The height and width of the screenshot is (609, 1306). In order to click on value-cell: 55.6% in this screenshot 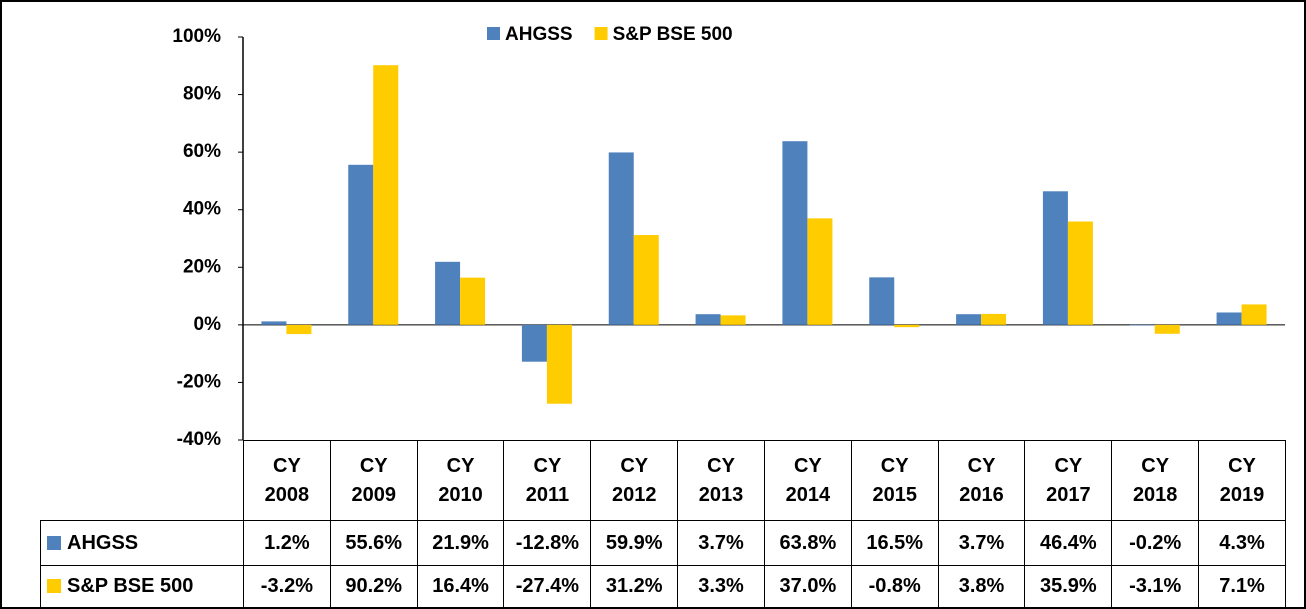, I will do `click(373, 543)`.